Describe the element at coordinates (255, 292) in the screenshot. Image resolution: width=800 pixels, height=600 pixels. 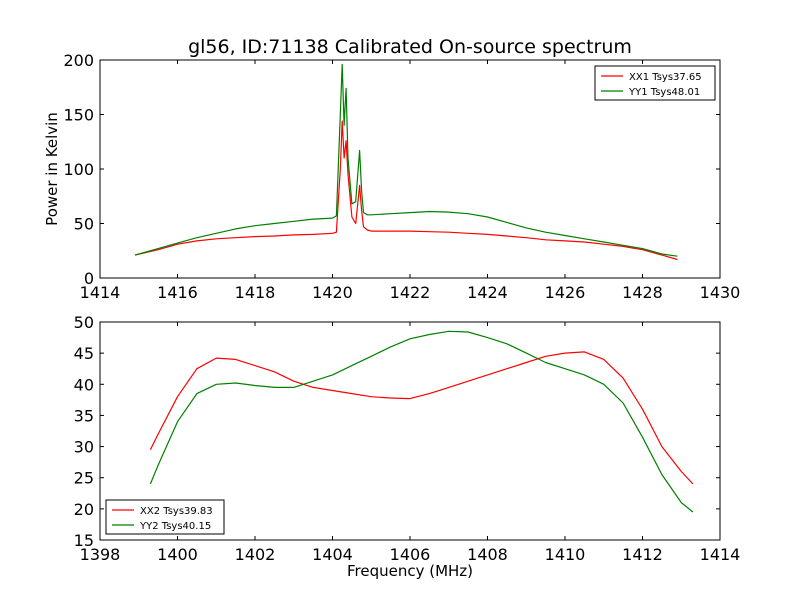
I see `x-tick-label: 1418` at that location.